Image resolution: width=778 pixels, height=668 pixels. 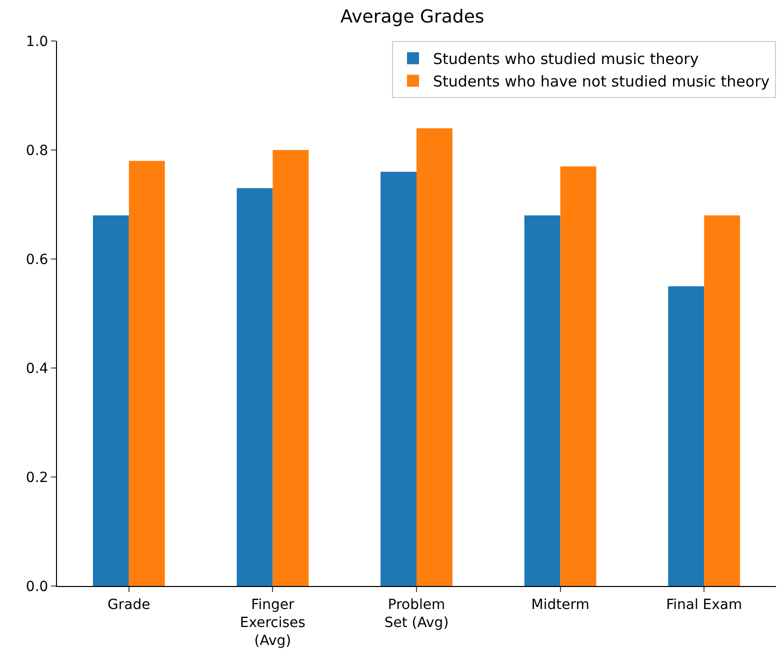 I want to click on legend-label: Students who studied music theory, so click(x=566, y=59).